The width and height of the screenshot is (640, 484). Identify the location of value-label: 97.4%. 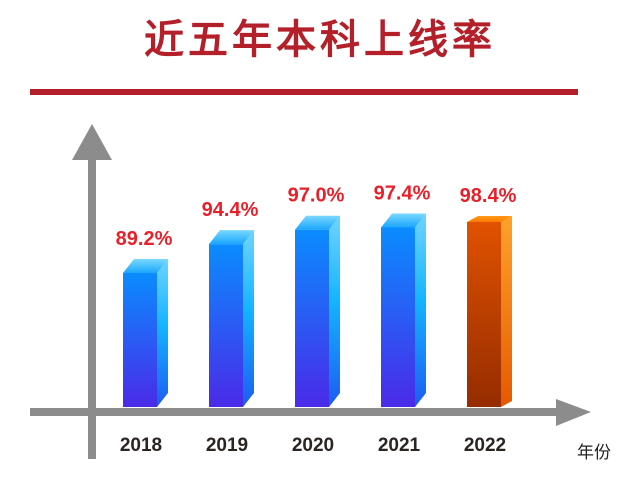
(402, 193).